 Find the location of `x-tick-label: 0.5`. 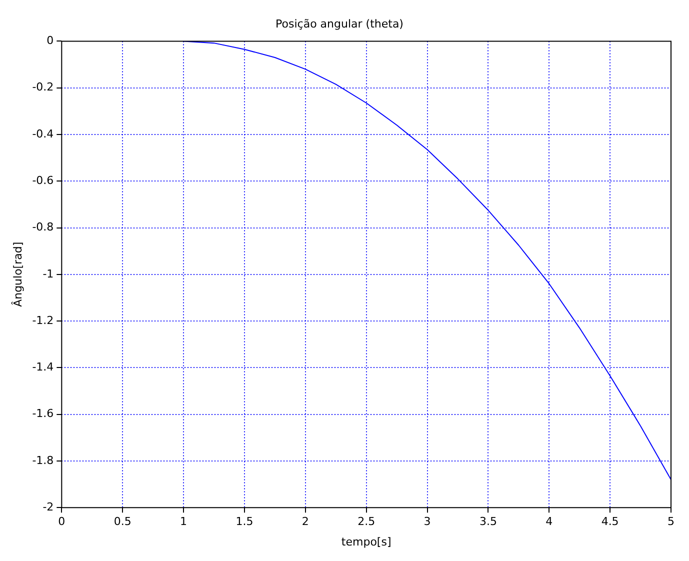

x-tick-label: 0.5 is located at coordinates (123, 521).